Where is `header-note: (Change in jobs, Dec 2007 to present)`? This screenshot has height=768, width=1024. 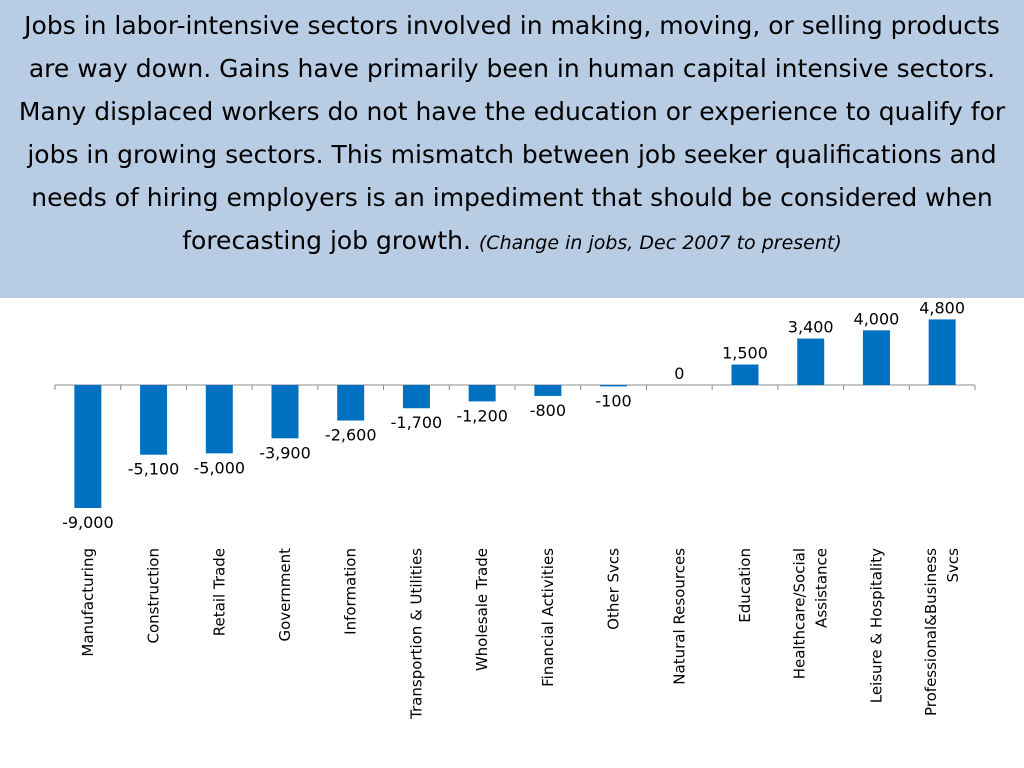
header-note: (Change in jobs, Dec 2007 to present) is located at coordinates (660, 243).